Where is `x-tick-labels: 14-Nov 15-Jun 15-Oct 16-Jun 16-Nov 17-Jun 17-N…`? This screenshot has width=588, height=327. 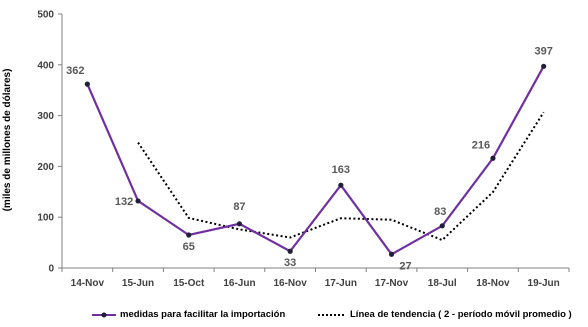 x-tick-labels: 14-Nov 15-Jun 15-Oct 16-Jun 16-Nov 17-Jun 17-N… is located at coordinates (315, 283).